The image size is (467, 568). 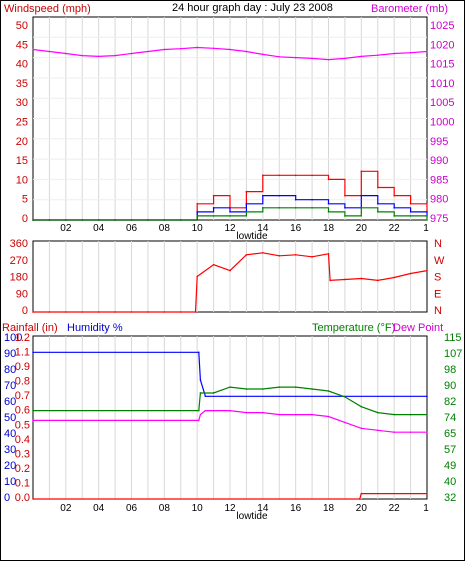 What do you see at coordinates (22, 294) in the screenshot?
I see `direction-degree-tick: 90` at bounding box center [22, 294].